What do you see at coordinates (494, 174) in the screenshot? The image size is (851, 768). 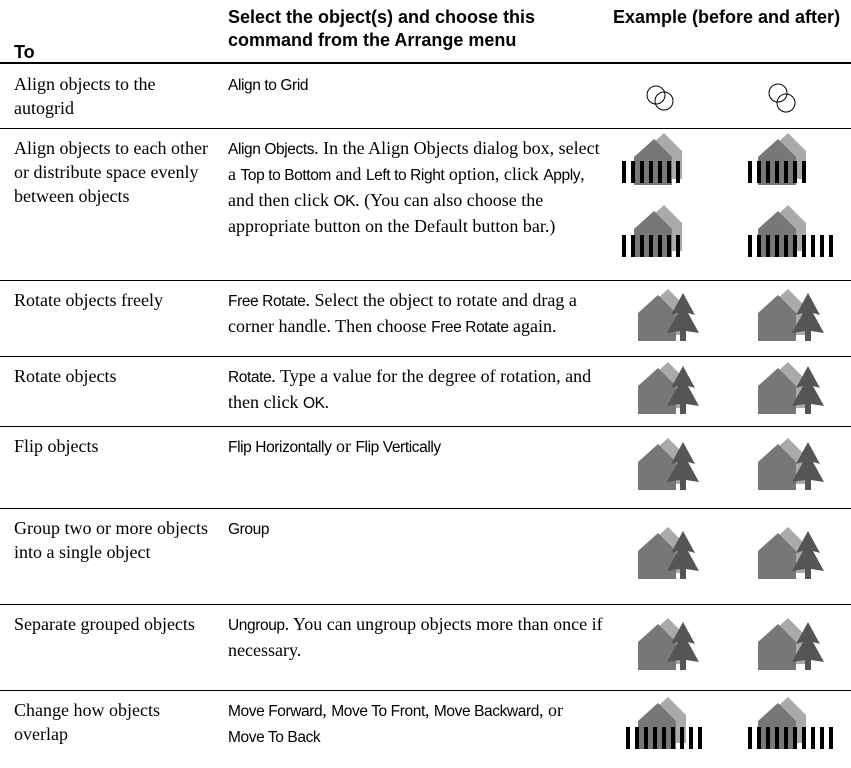 I see `command-text: option, click` at bounding box center [494, 174].